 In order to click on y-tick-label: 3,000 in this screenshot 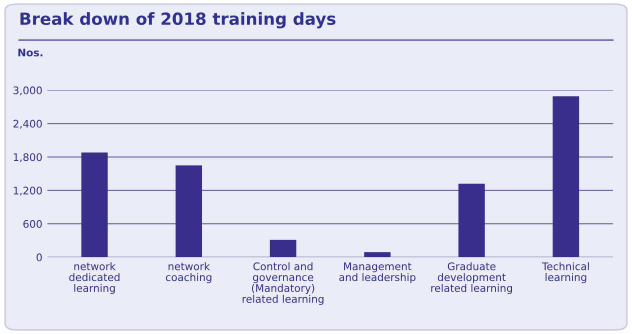, I will do `click(28, 91)`.